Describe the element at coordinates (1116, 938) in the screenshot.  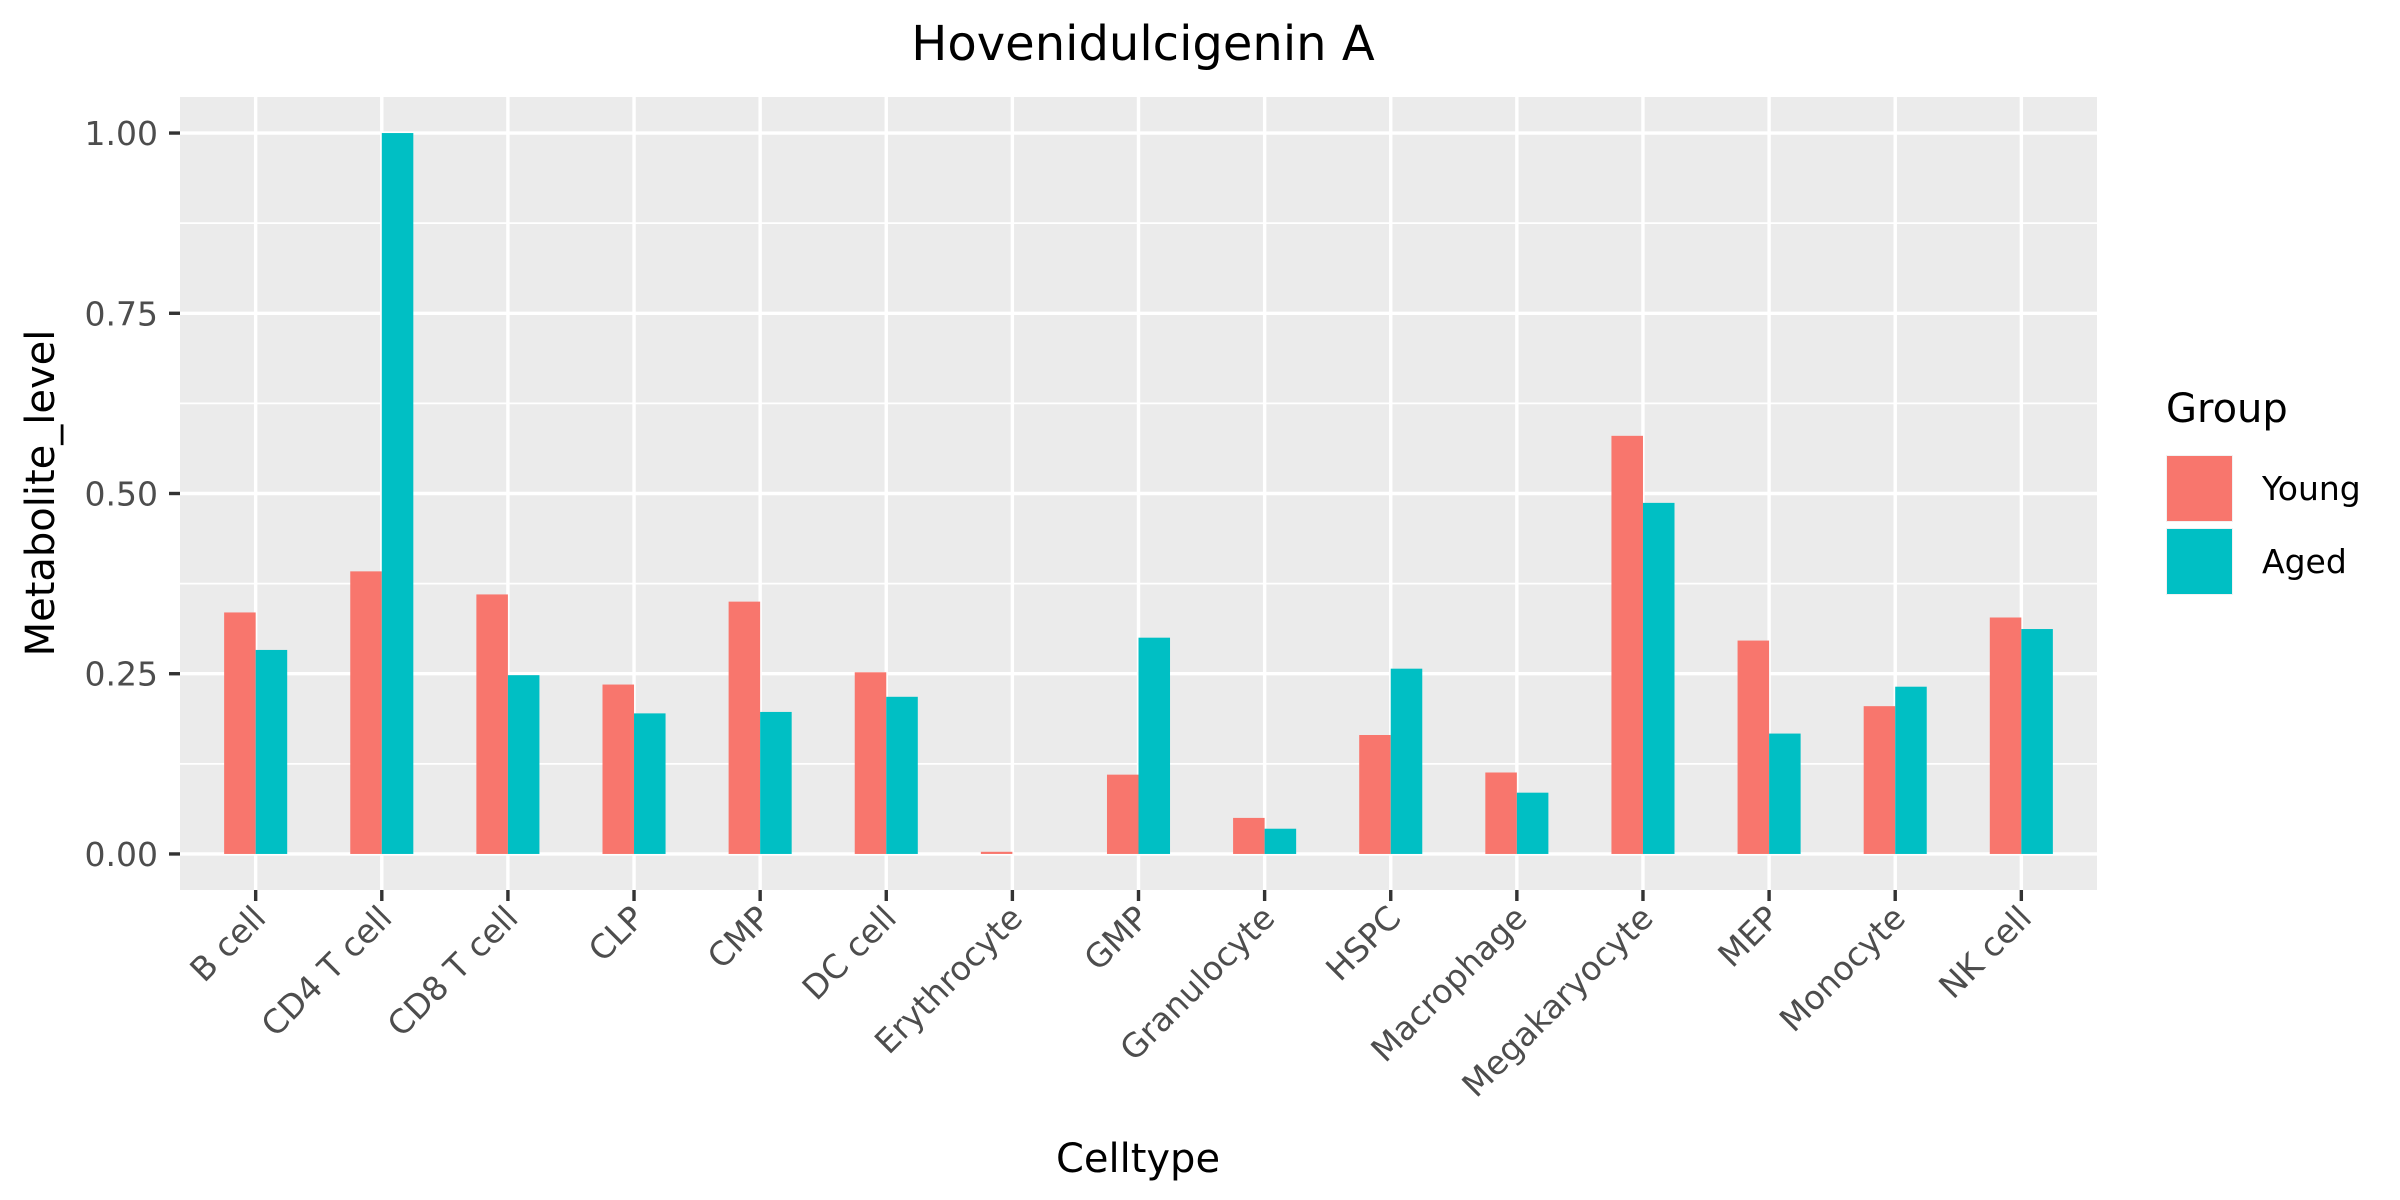
I see `x-tick-label: GMP` at that location.